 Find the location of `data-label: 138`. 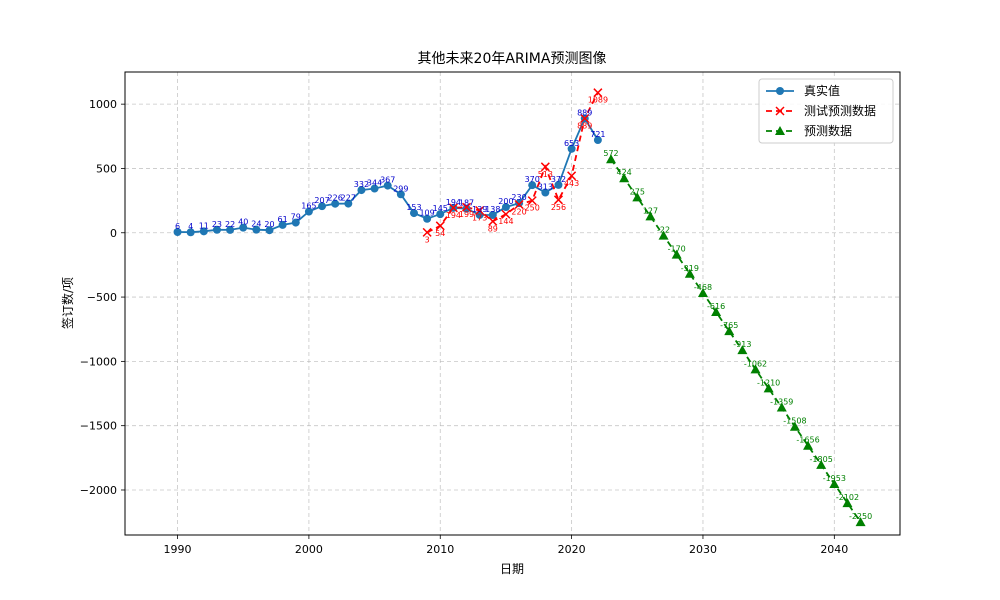

data-label: 138 is located at coordinates (492, 209).